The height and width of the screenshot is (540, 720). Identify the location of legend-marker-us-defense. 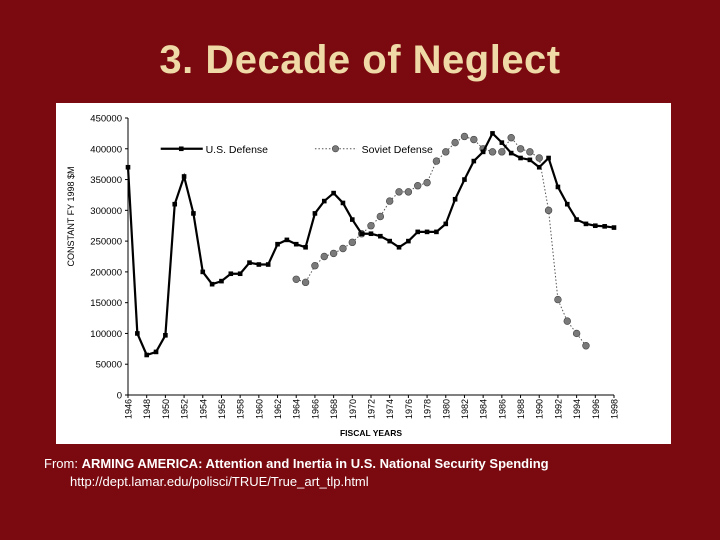
(181, 149).